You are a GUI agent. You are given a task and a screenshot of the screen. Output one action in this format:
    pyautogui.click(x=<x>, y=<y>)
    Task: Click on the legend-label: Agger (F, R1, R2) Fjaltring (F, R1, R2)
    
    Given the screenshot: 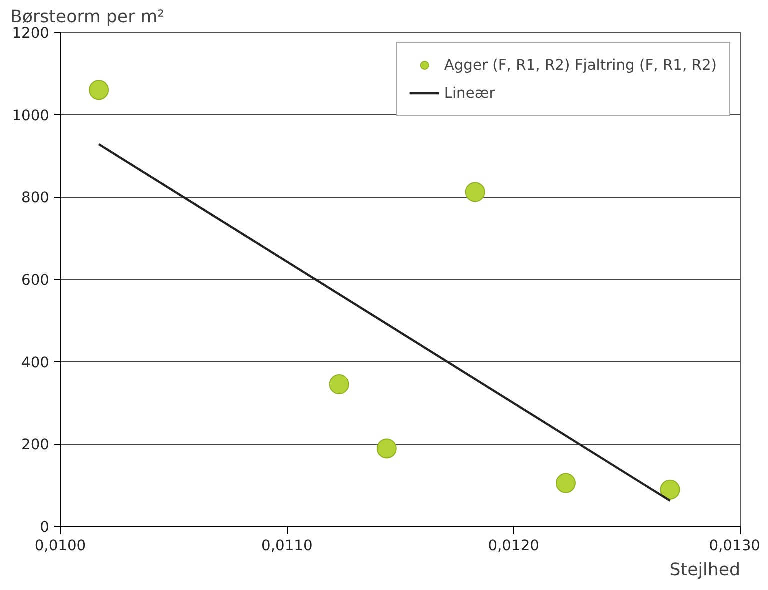 What is the action you would take?
    pyautogui.click(x=580, y=65)
    